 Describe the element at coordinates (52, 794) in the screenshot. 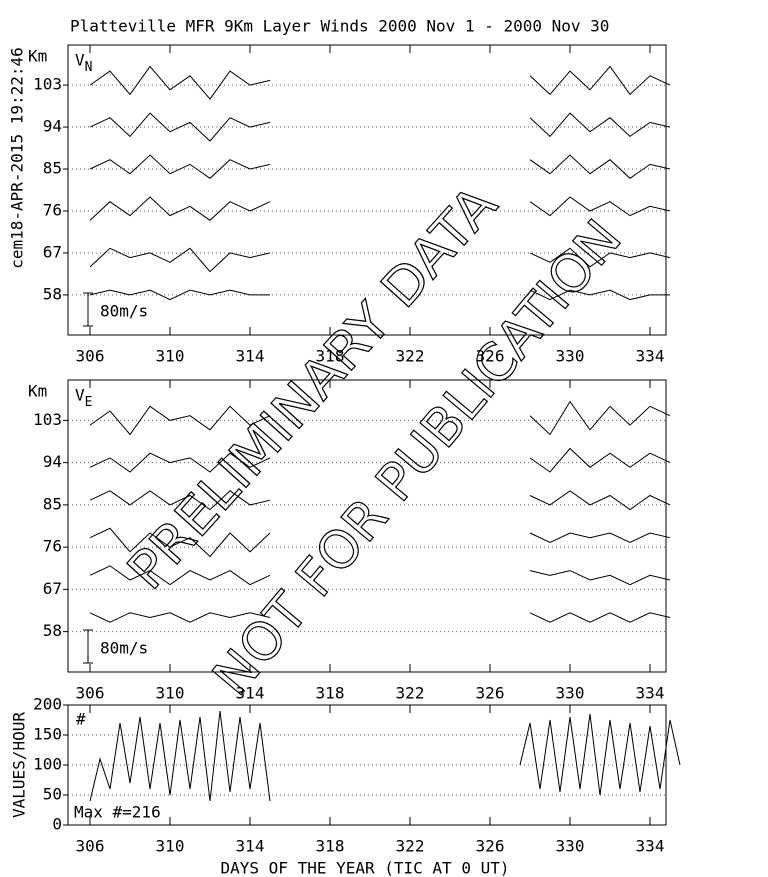

I see `y-tick-label: 50` at that location.